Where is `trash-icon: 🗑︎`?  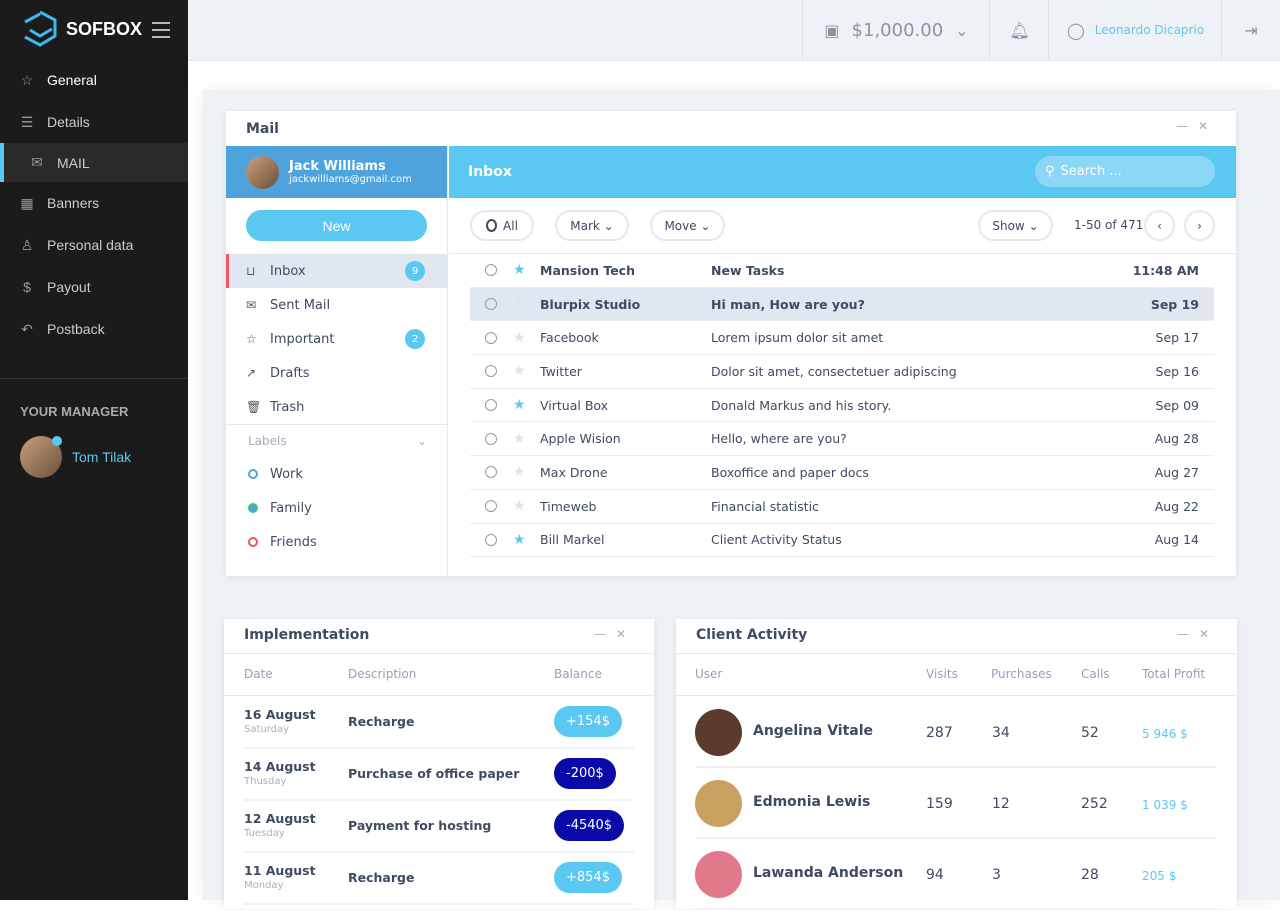
trash-icon: 🗑︎ is located at coordinates (254, 407).